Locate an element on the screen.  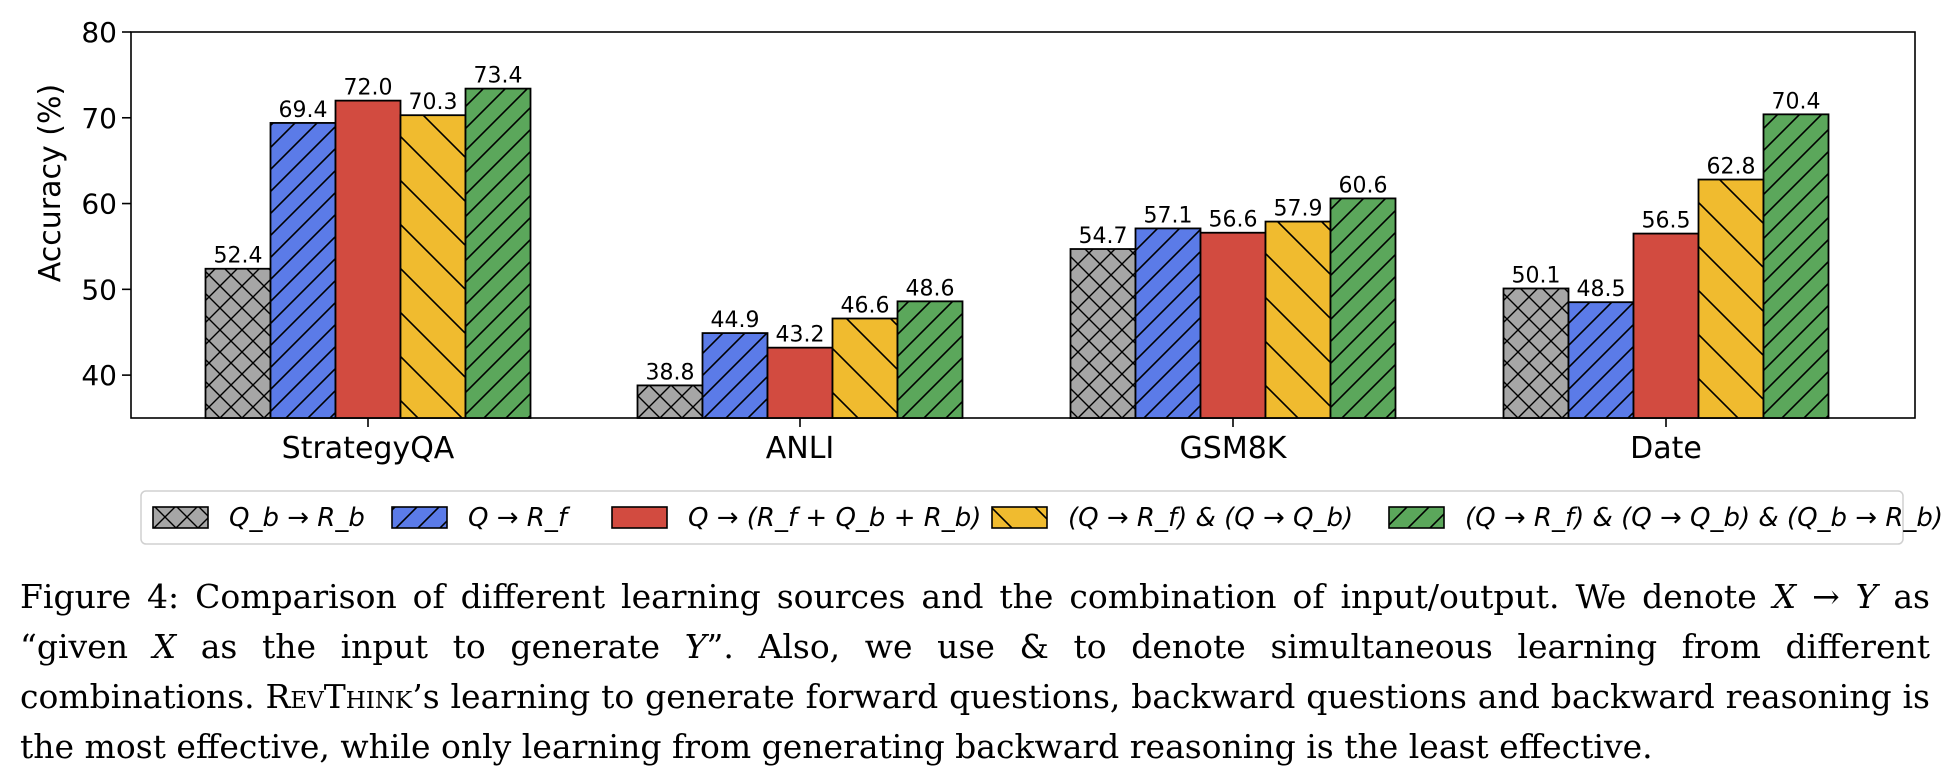
bar-label-strategyqa-series-5: 73.4 is located at coordinates (498, 76).